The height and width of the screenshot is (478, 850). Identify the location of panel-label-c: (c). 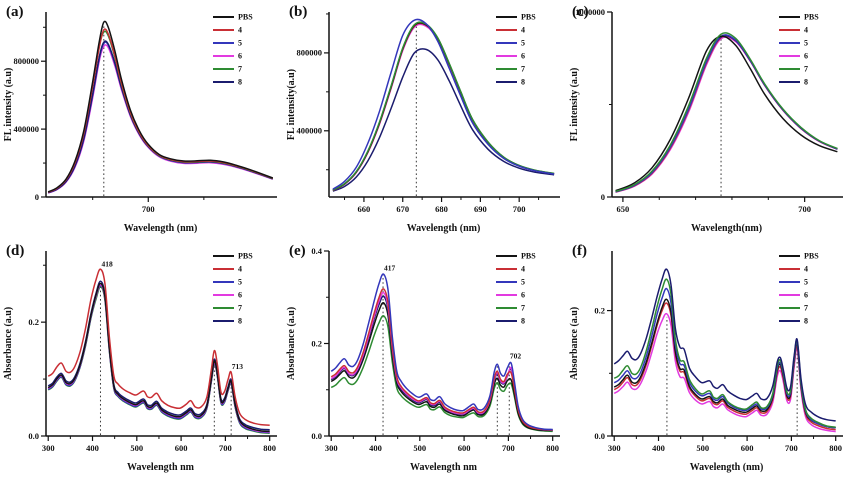
(580, 12).